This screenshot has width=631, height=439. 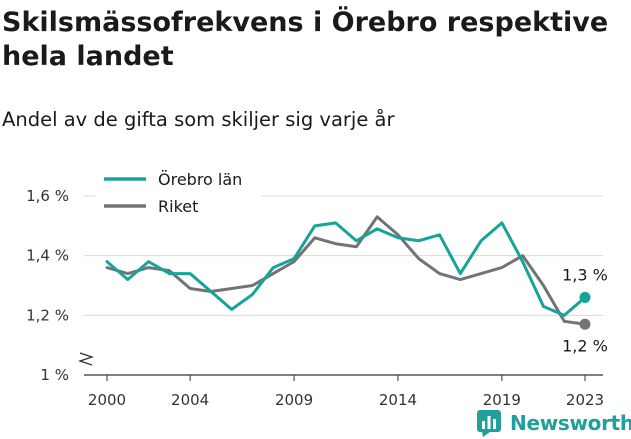 I want to click on x-axis: 2000 2004 2009 2014 2019 2023, so click(x=344, y=391).